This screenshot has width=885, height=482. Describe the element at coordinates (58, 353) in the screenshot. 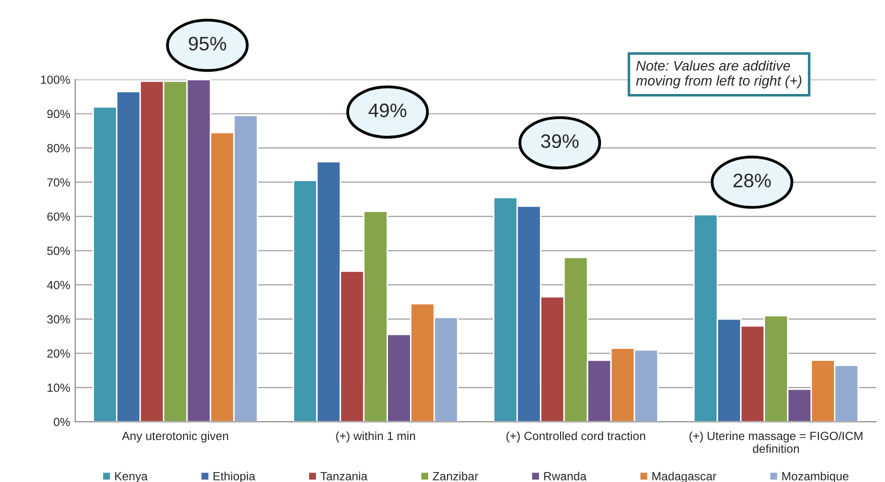

I see `y-tick-label: 20%` at that location.